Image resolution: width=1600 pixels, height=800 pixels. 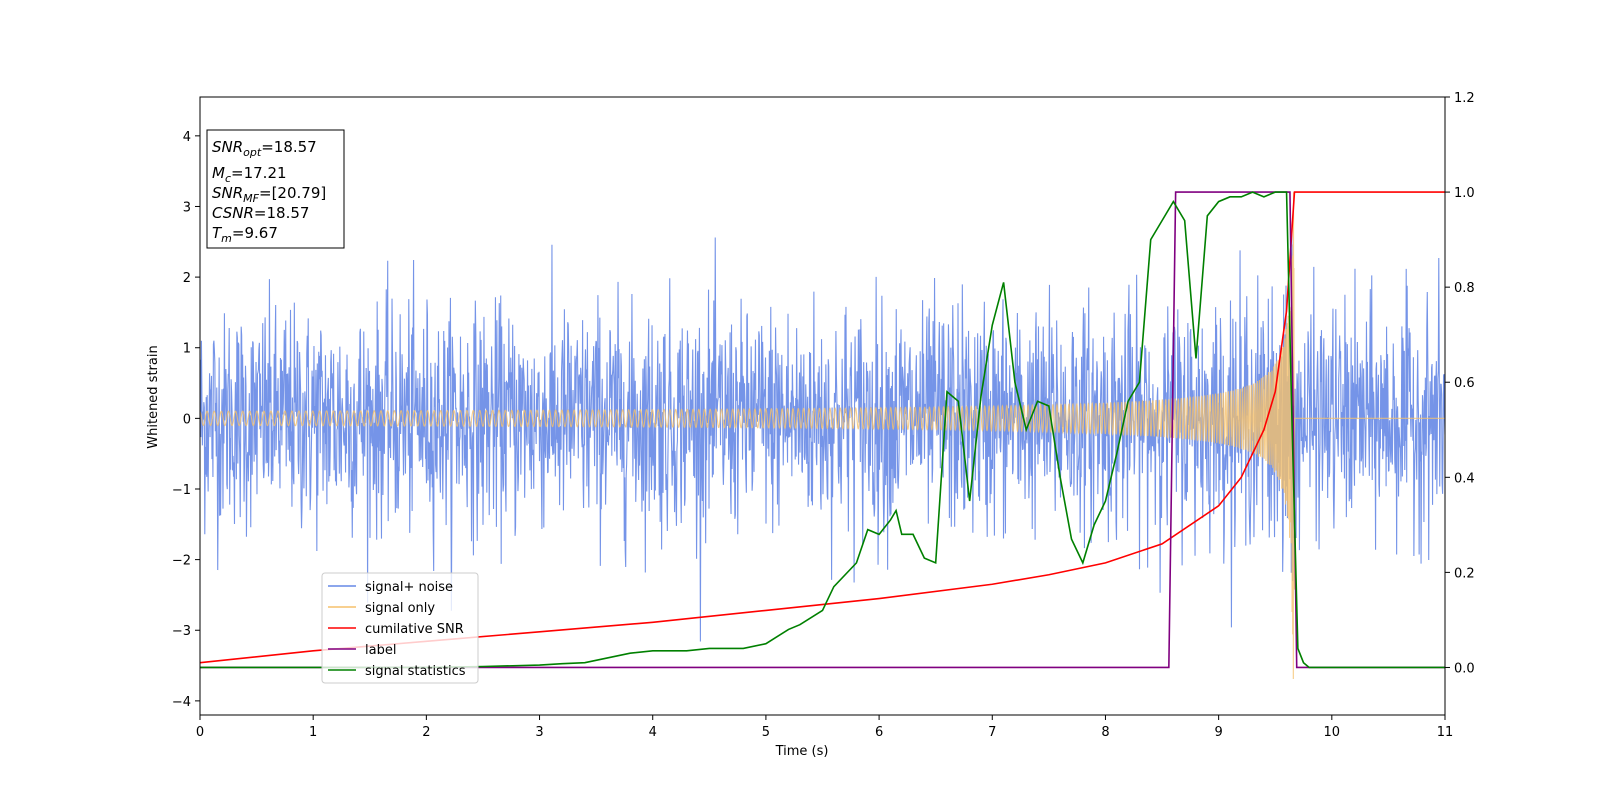 What do you see at coordinates (362, 650) in the screenshot?
I see `legend-entry-label: label` at bounding box center [362, 650].